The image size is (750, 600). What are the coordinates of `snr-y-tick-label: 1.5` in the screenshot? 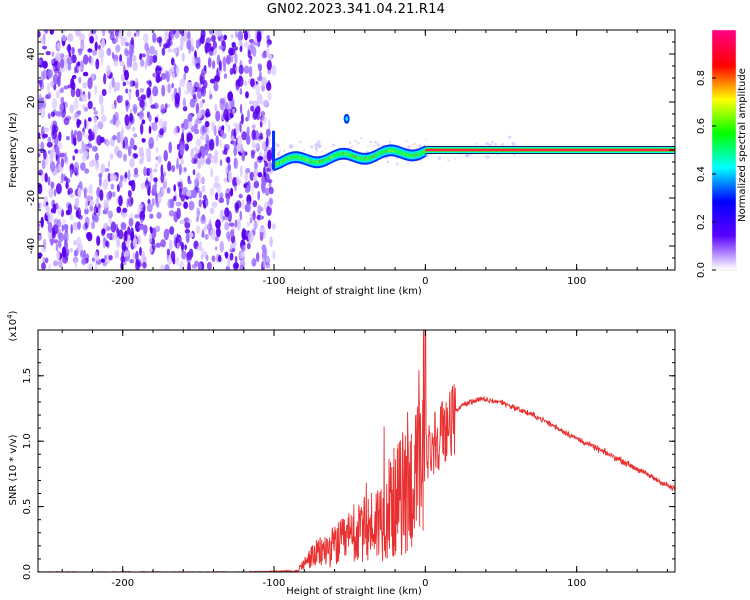 It's located at (27, 376).